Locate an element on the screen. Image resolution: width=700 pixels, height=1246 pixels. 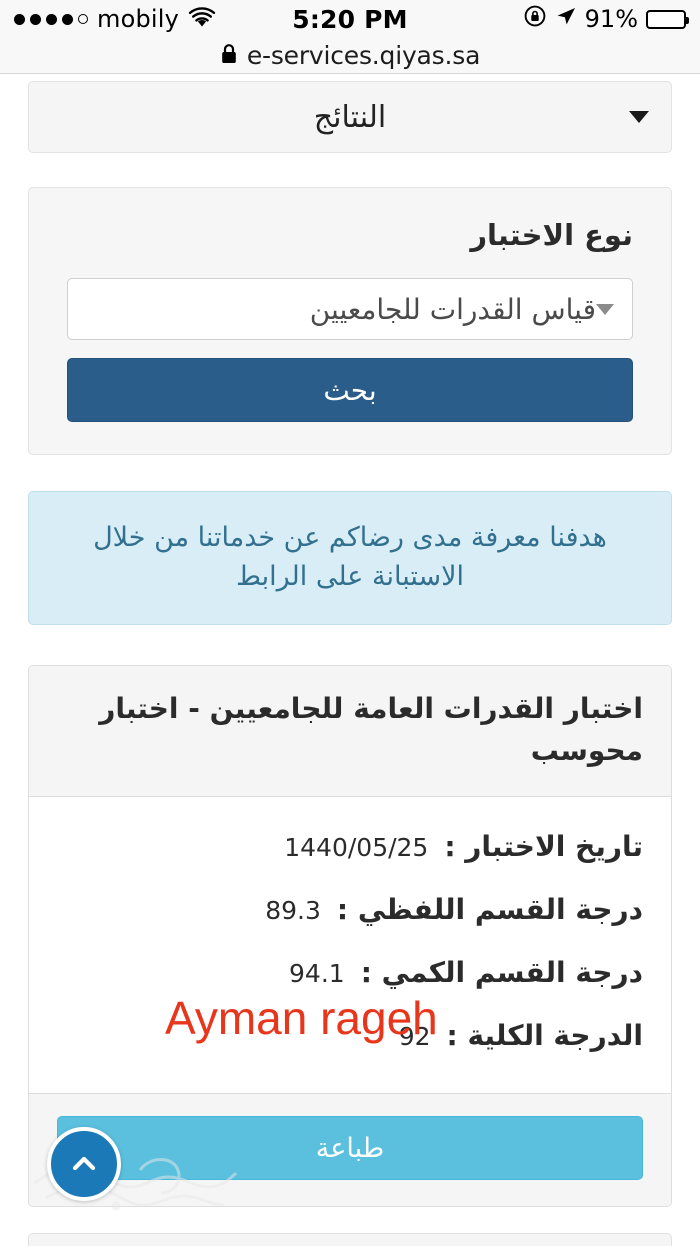
browser-url-bar: e-services.qiyas.sa is located at coordinates (350, 56).